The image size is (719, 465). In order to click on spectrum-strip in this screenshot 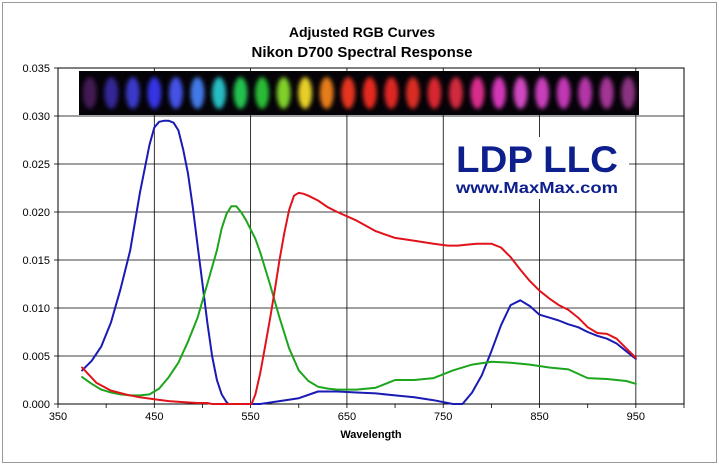, I will do `click(359, 93)`.